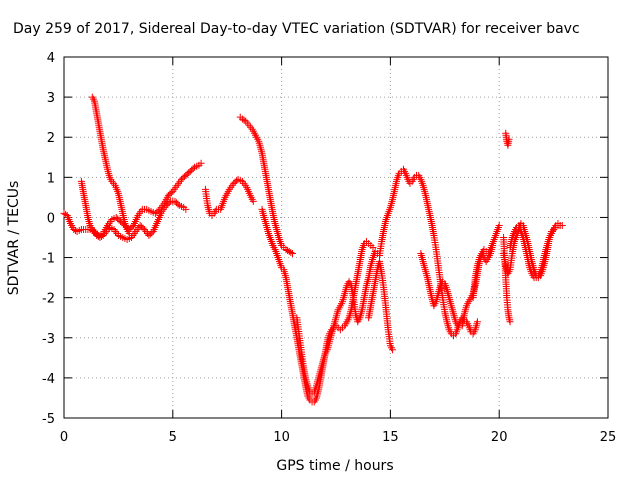 The image size is (640, 480). I want to click on y-tick-label: -5, so click(48, 419).